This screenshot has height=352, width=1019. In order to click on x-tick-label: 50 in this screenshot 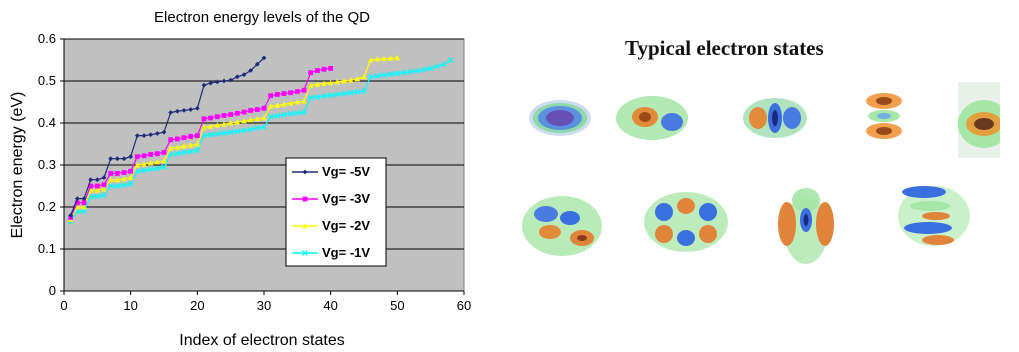, I will do `click(397, 305)`.